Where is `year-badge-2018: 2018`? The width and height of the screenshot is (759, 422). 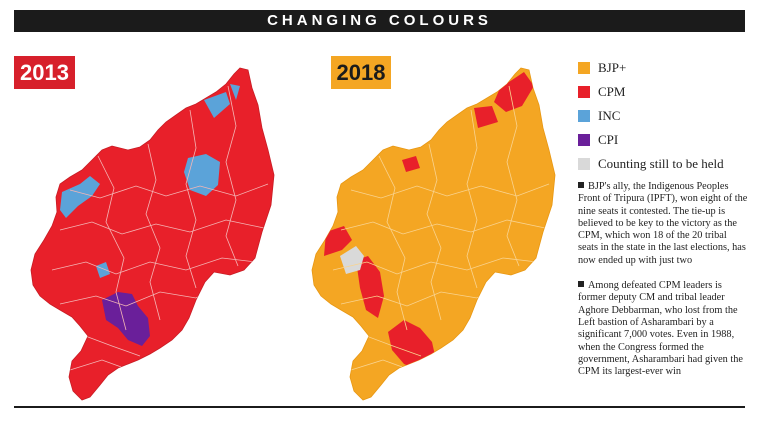
year-badge-2018: 2018 is located at coordinates (361, 72).